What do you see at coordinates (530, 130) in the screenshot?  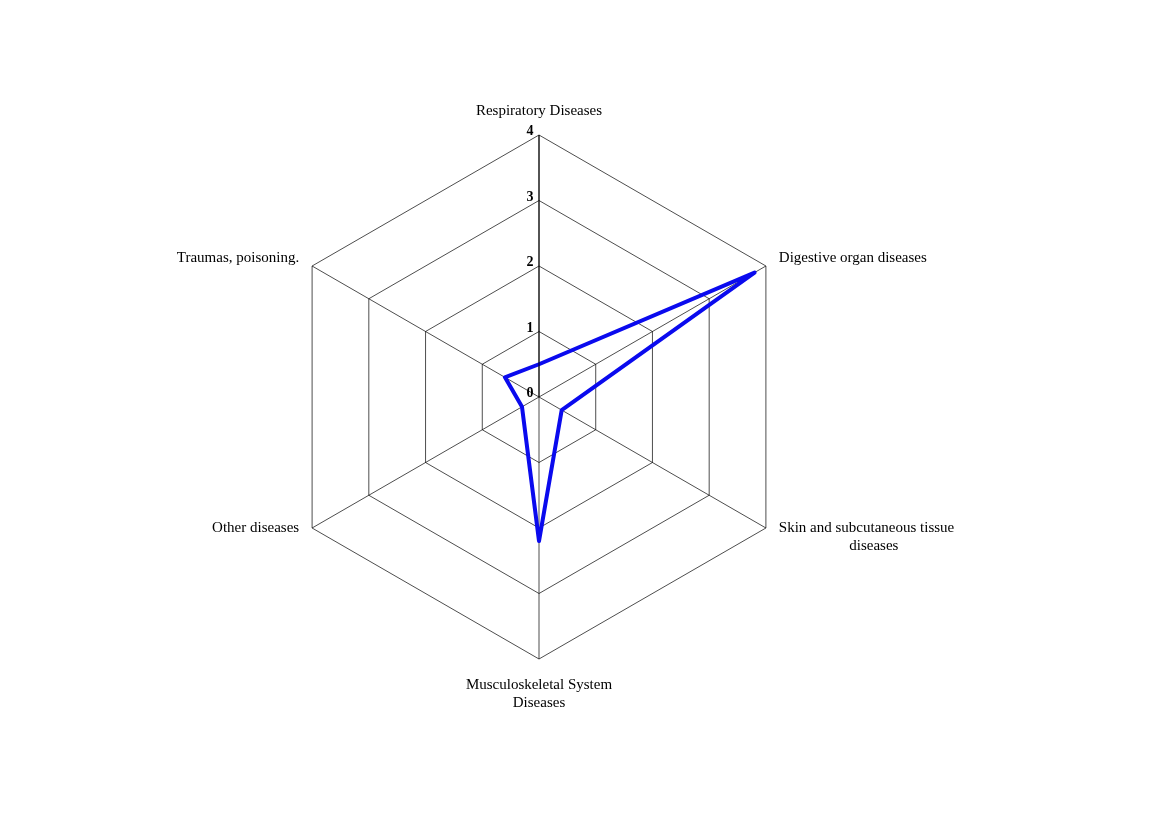 I see `y-tick-label: 4` at bounding box center [530, 130].